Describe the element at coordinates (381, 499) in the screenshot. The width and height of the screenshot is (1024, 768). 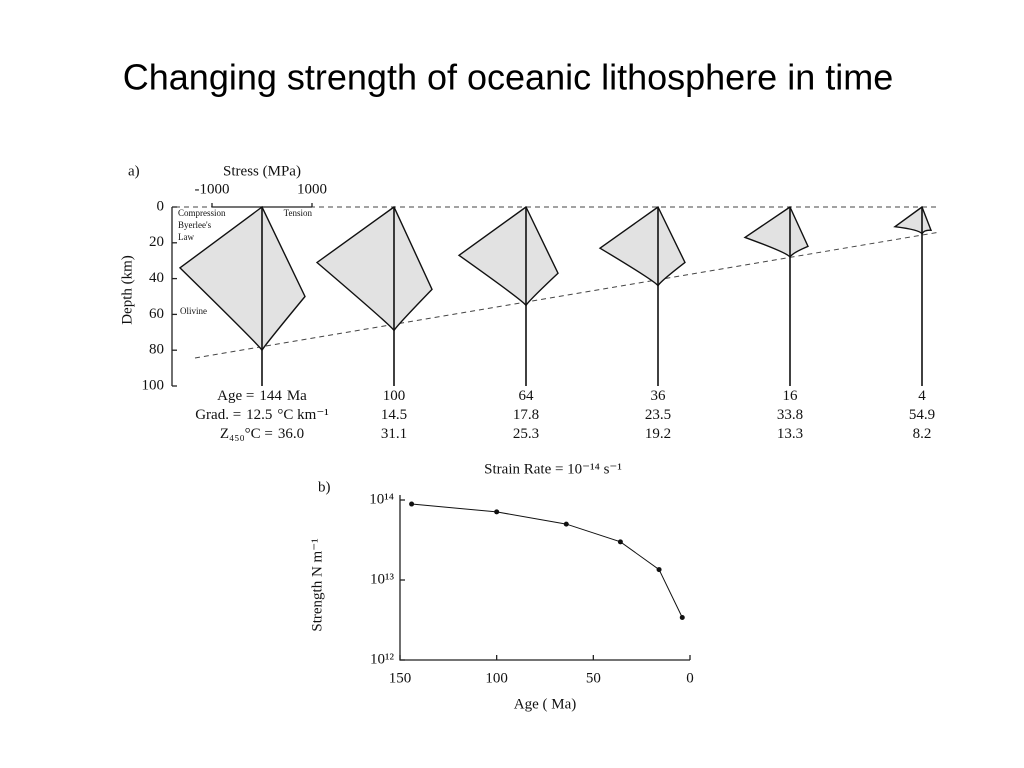
I see `y-tick-label: 10¹⁴` at that location.